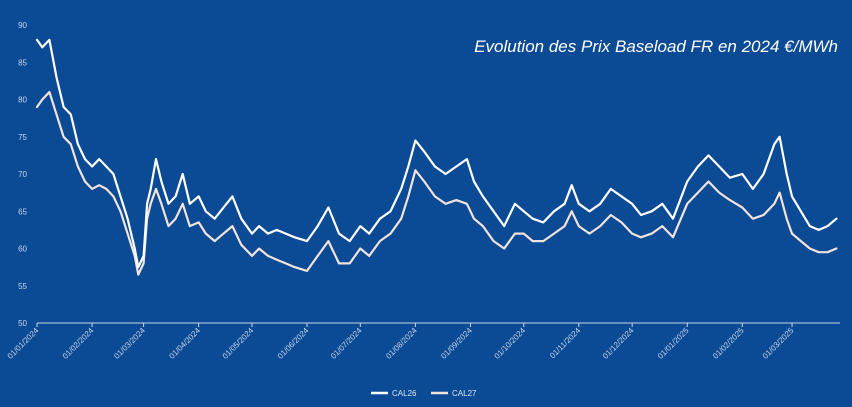 Image resolution: width=852 pixels, height=407 pixels. I want to click on y-tick-label: 65, so click(22, 211).